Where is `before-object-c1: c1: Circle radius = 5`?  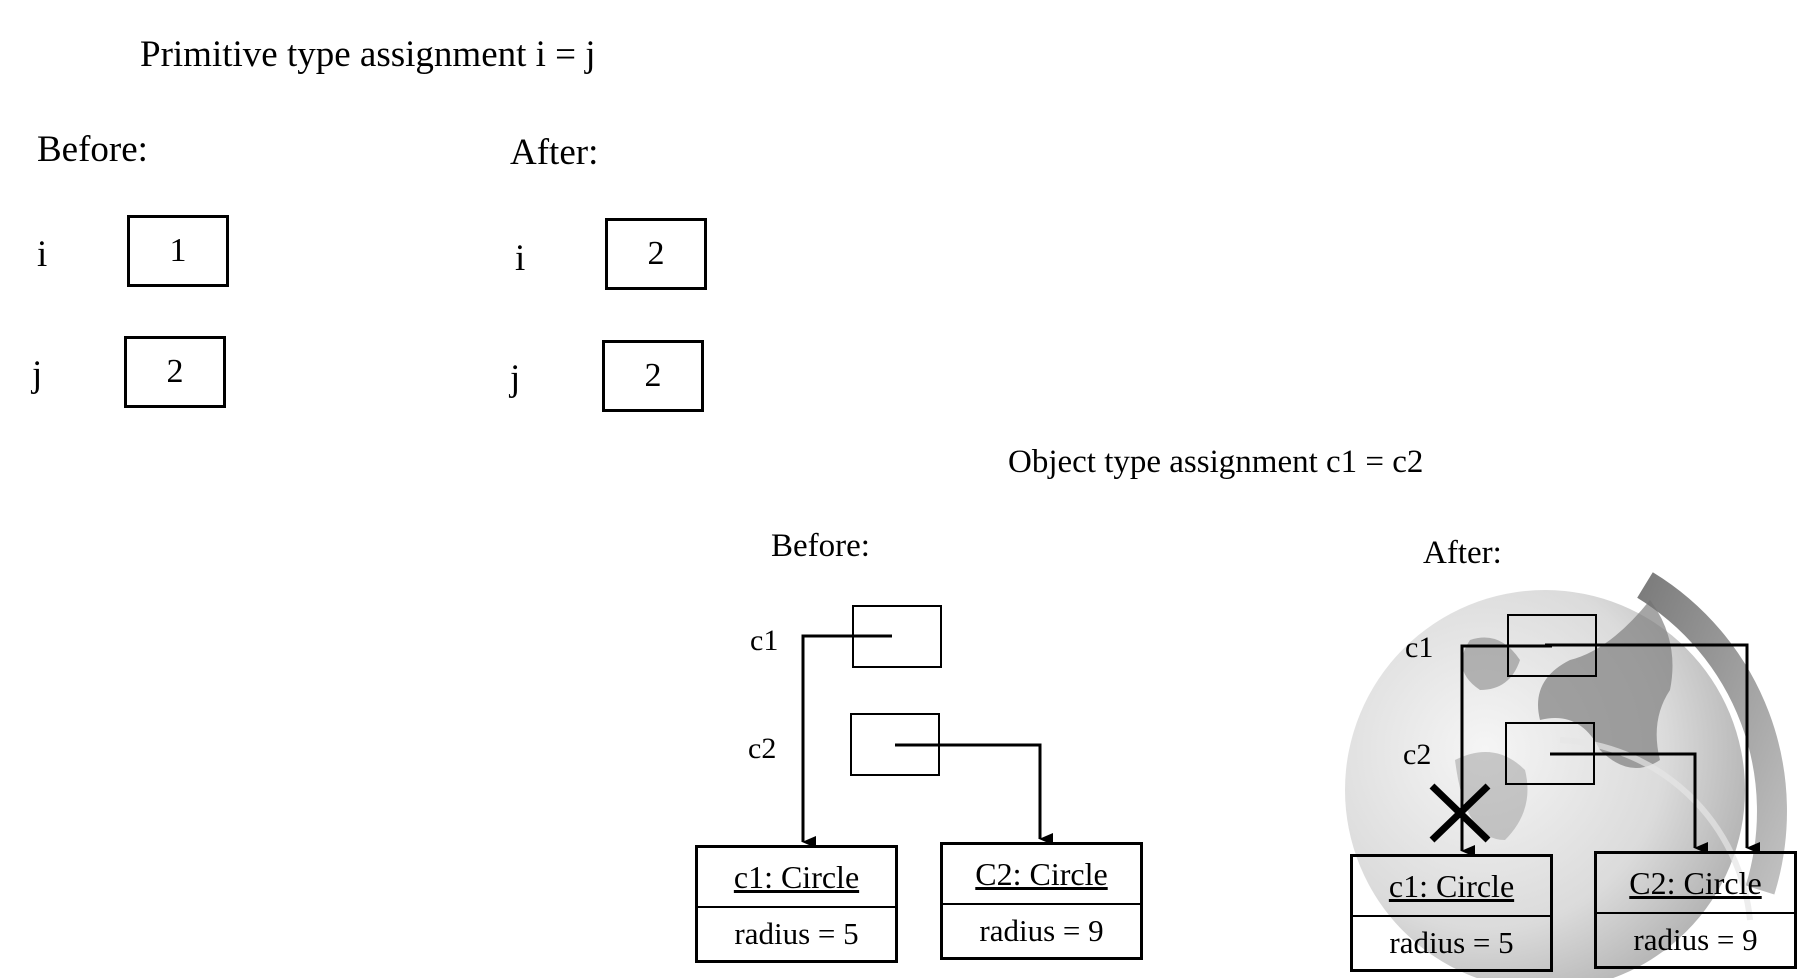 before-object-c1: c1: Circle radius = 5 is located at coordinates (796, 904).